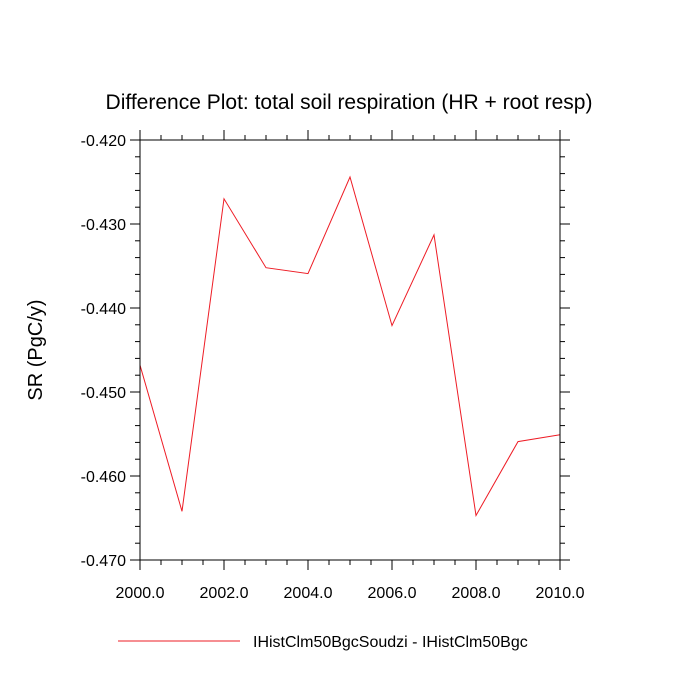 This screenshot has height=700, width=700. I want to click on y-tick-label: -0.420, so click(103, 141).